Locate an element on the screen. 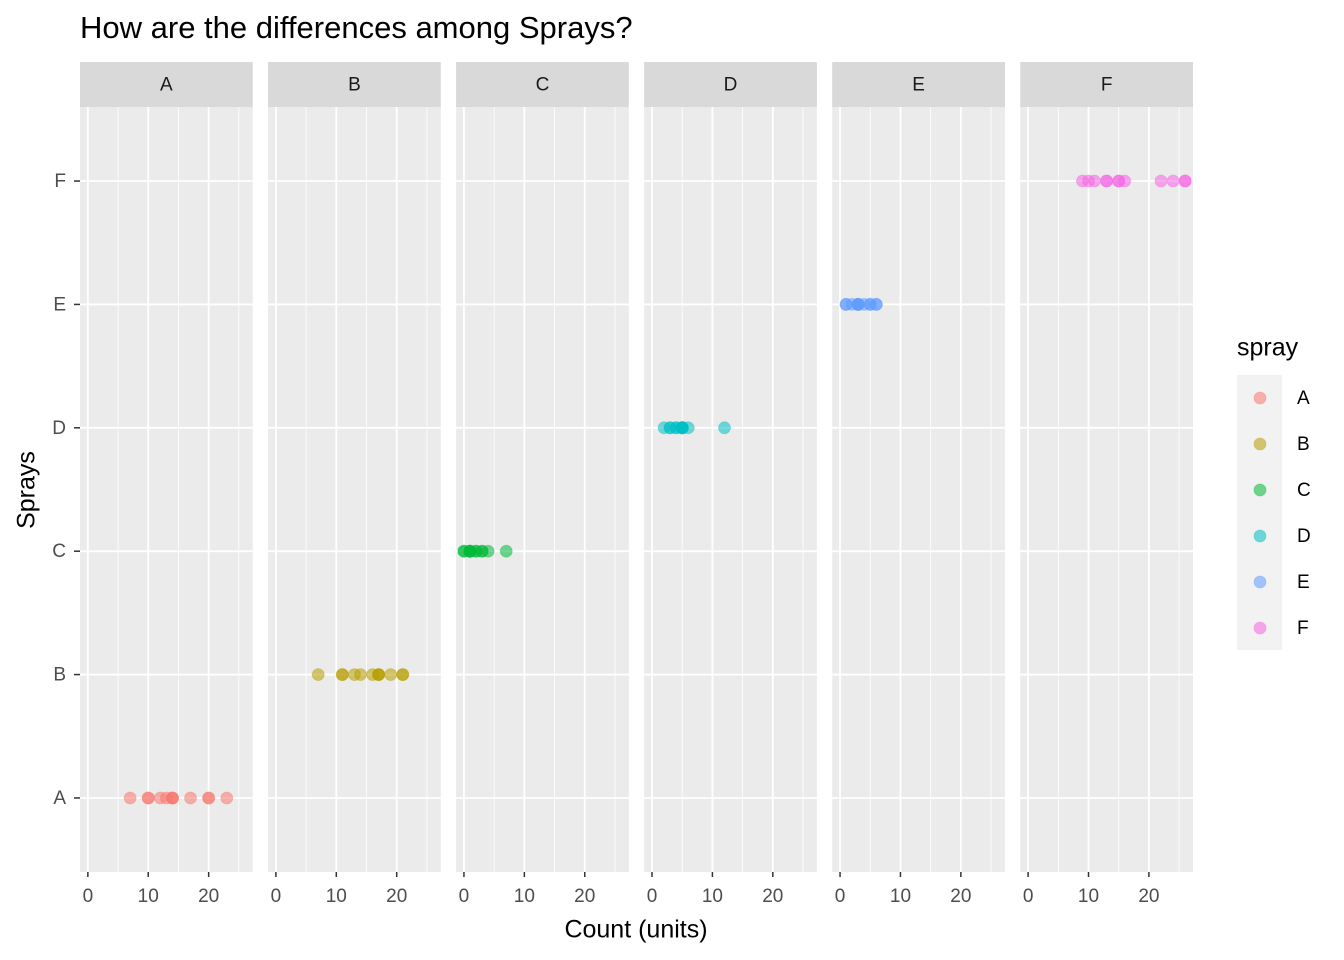  chart-title: How are the differences among Sprays? is located at coordinates (356, 27).